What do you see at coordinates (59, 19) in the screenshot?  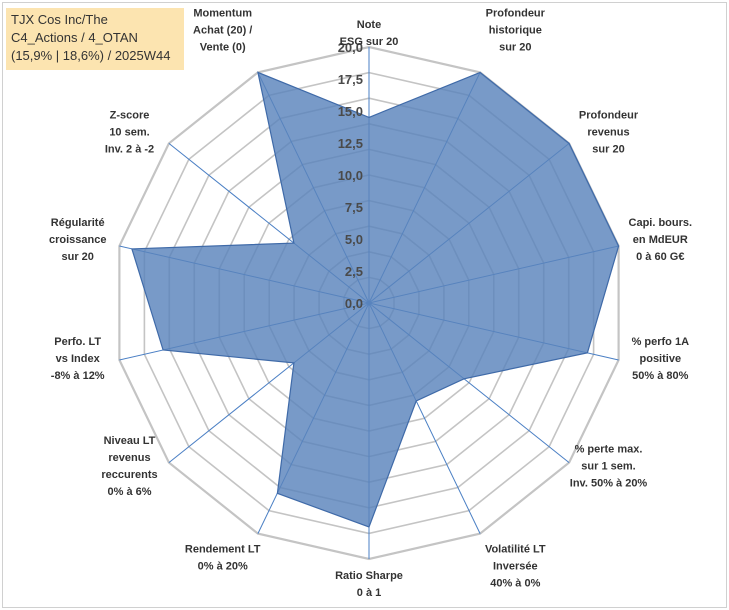 I see `title-line-1: TJX Cos Inc/The` at bounding box center [59, 19].